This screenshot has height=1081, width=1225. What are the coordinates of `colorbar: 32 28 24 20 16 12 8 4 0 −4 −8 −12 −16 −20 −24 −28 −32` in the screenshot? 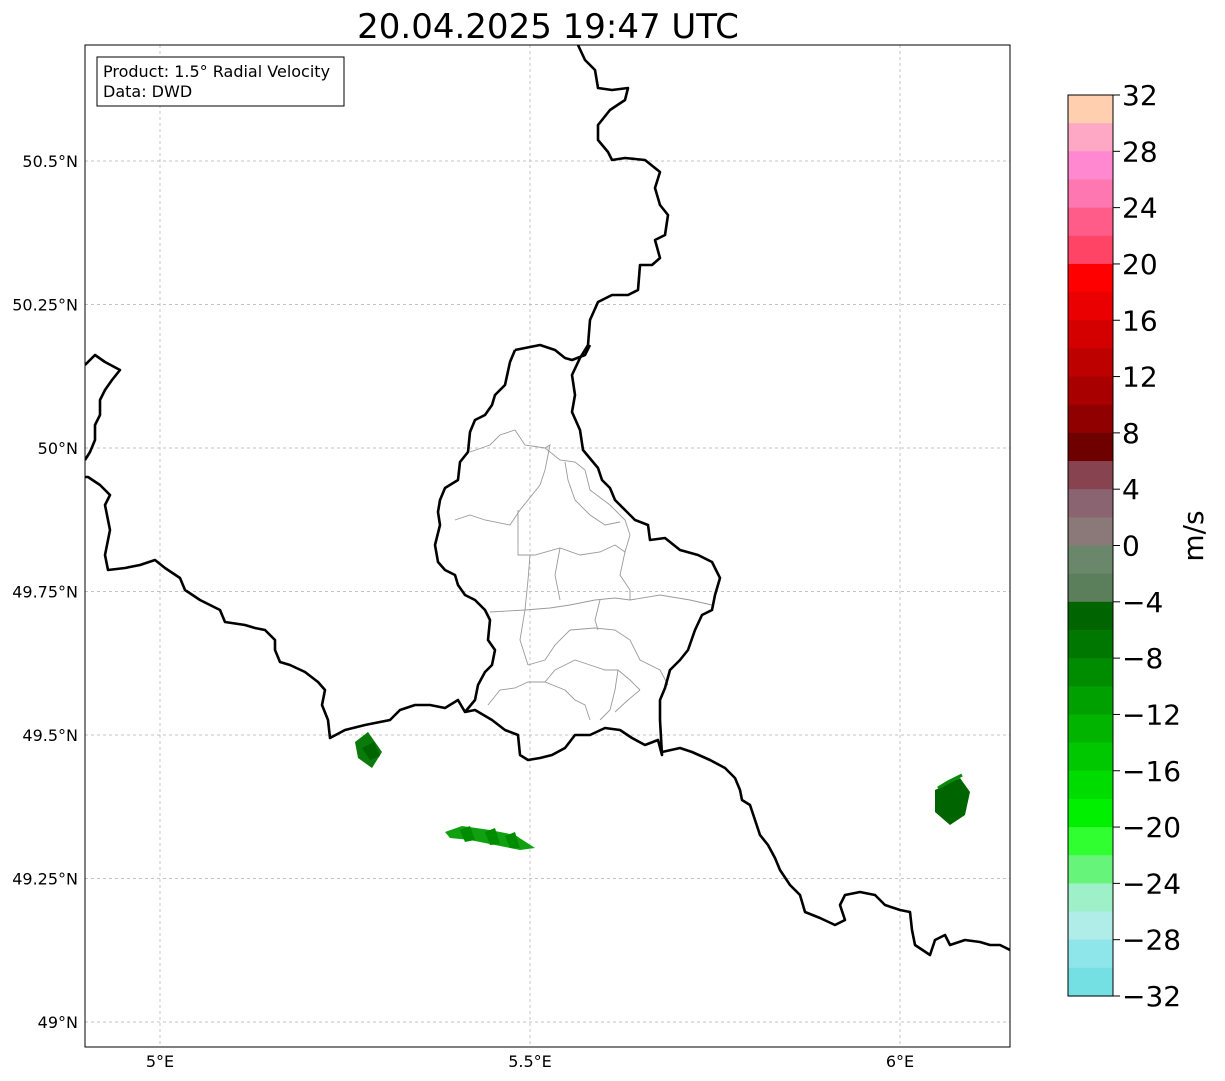 It's located at (1124, 546).